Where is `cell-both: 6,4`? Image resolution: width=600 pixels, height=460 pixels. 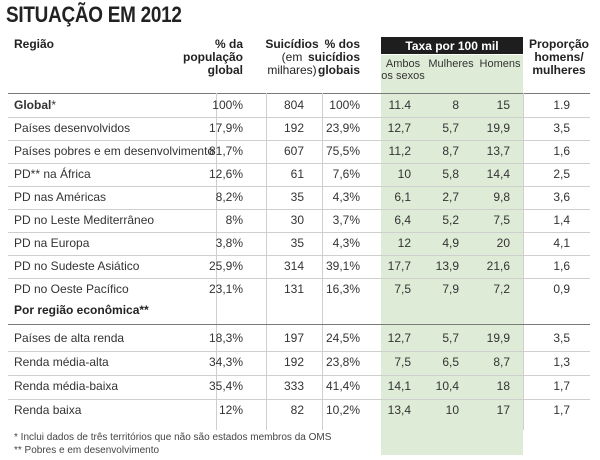
cell-both: 6,4 is located at coordinates (402, 220).